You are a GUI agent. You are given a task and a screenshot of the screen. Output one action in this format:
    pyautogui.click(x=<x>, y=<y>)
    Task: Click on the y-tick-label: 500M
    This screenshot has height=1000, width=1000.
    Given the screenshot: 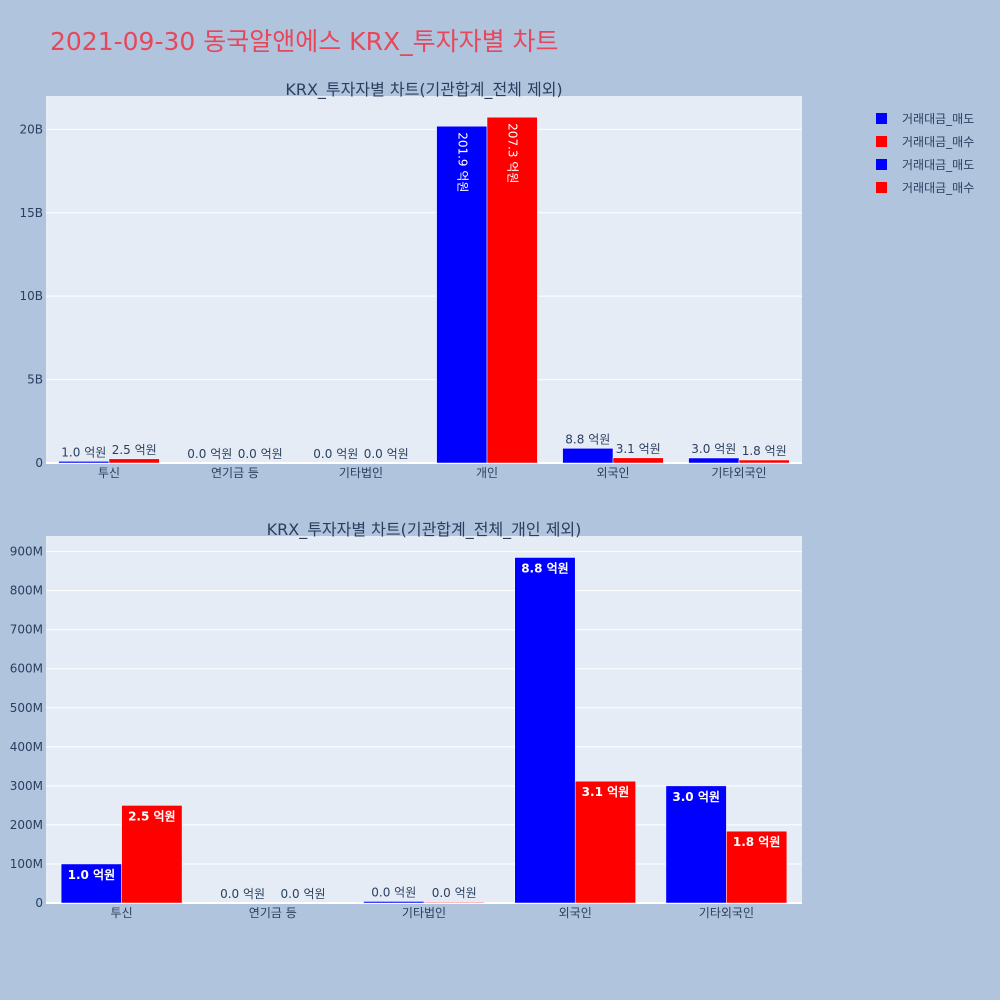 What is the action you would take?
    pyautogui.click(x=26, y=708)
    